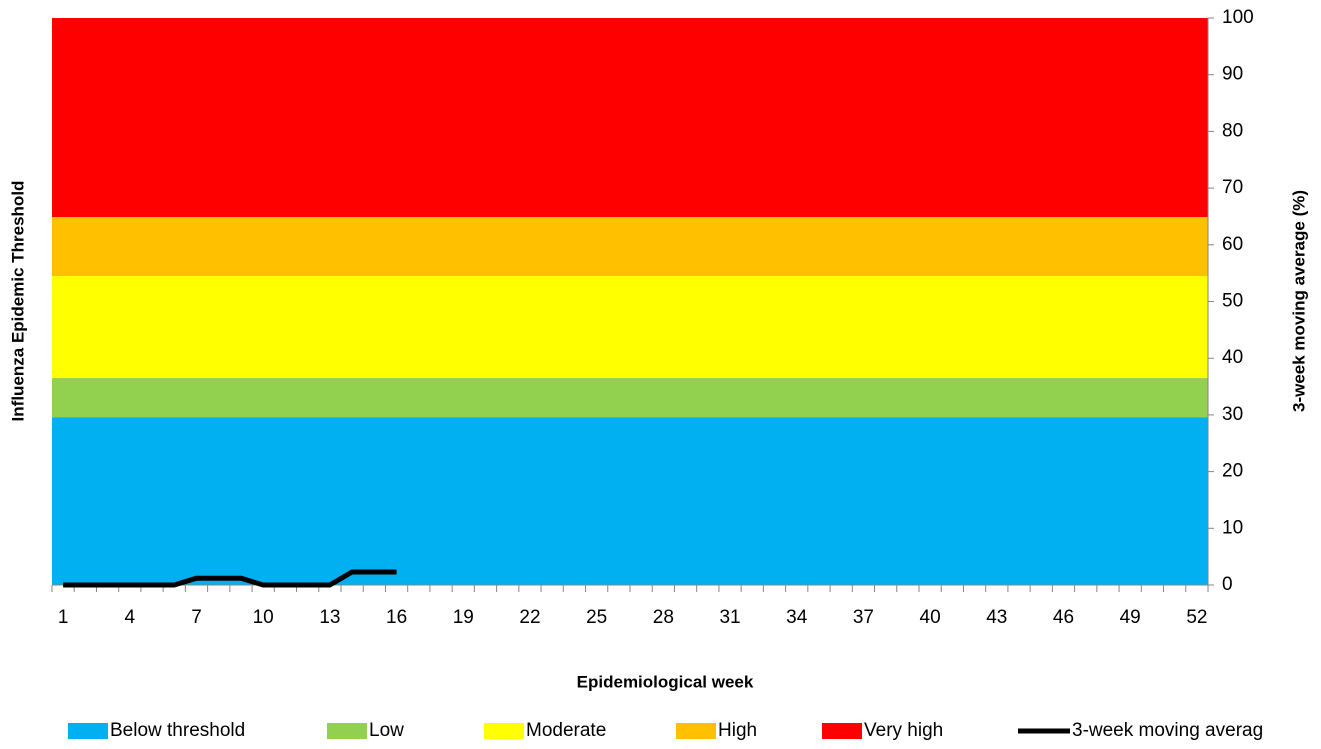 Image resolution: width=1321 pixels, height=749 pixels. I want to click on y2-tick-label: 30, so click(1232, 414).